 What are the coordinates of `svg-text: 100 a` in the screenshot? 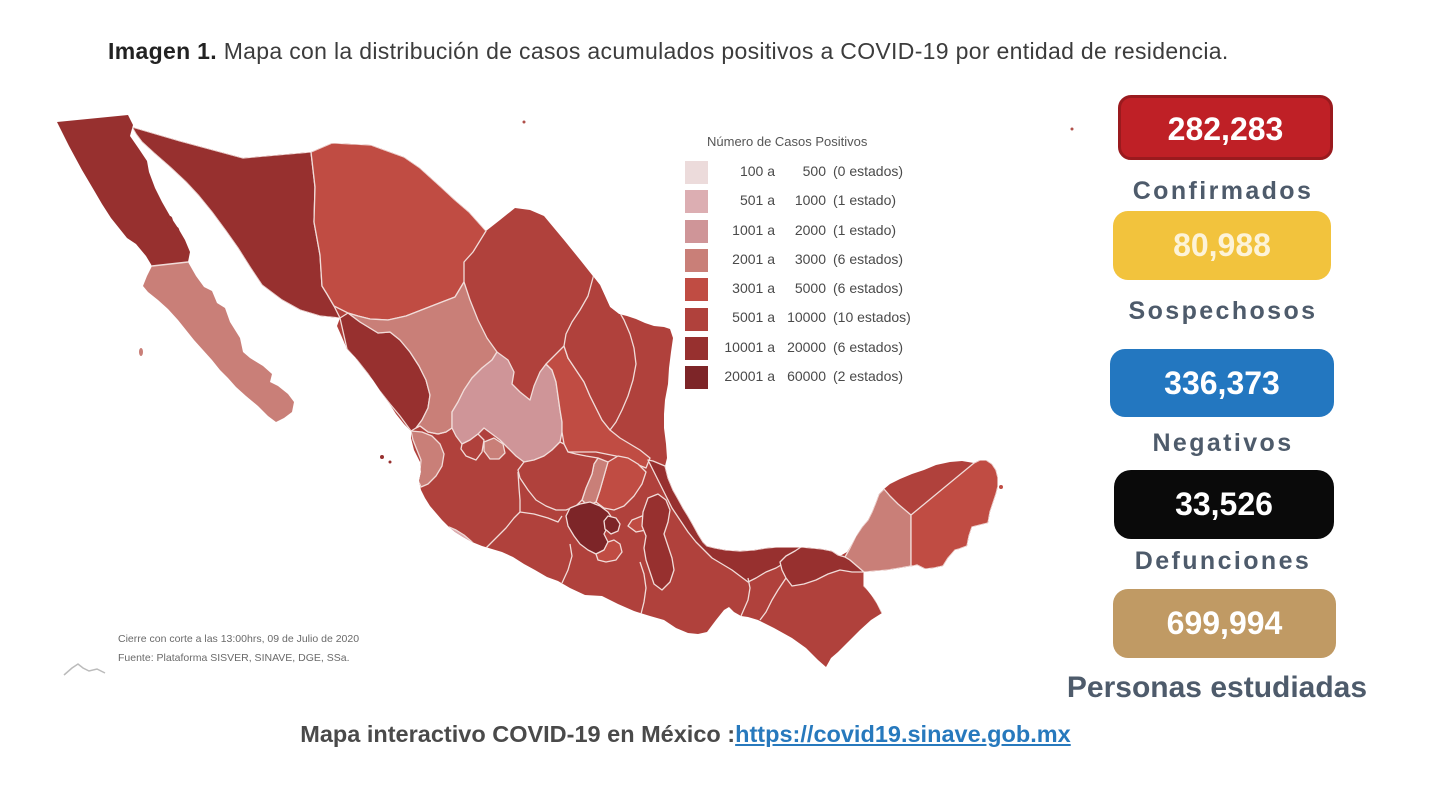 It's located at (757, 171).